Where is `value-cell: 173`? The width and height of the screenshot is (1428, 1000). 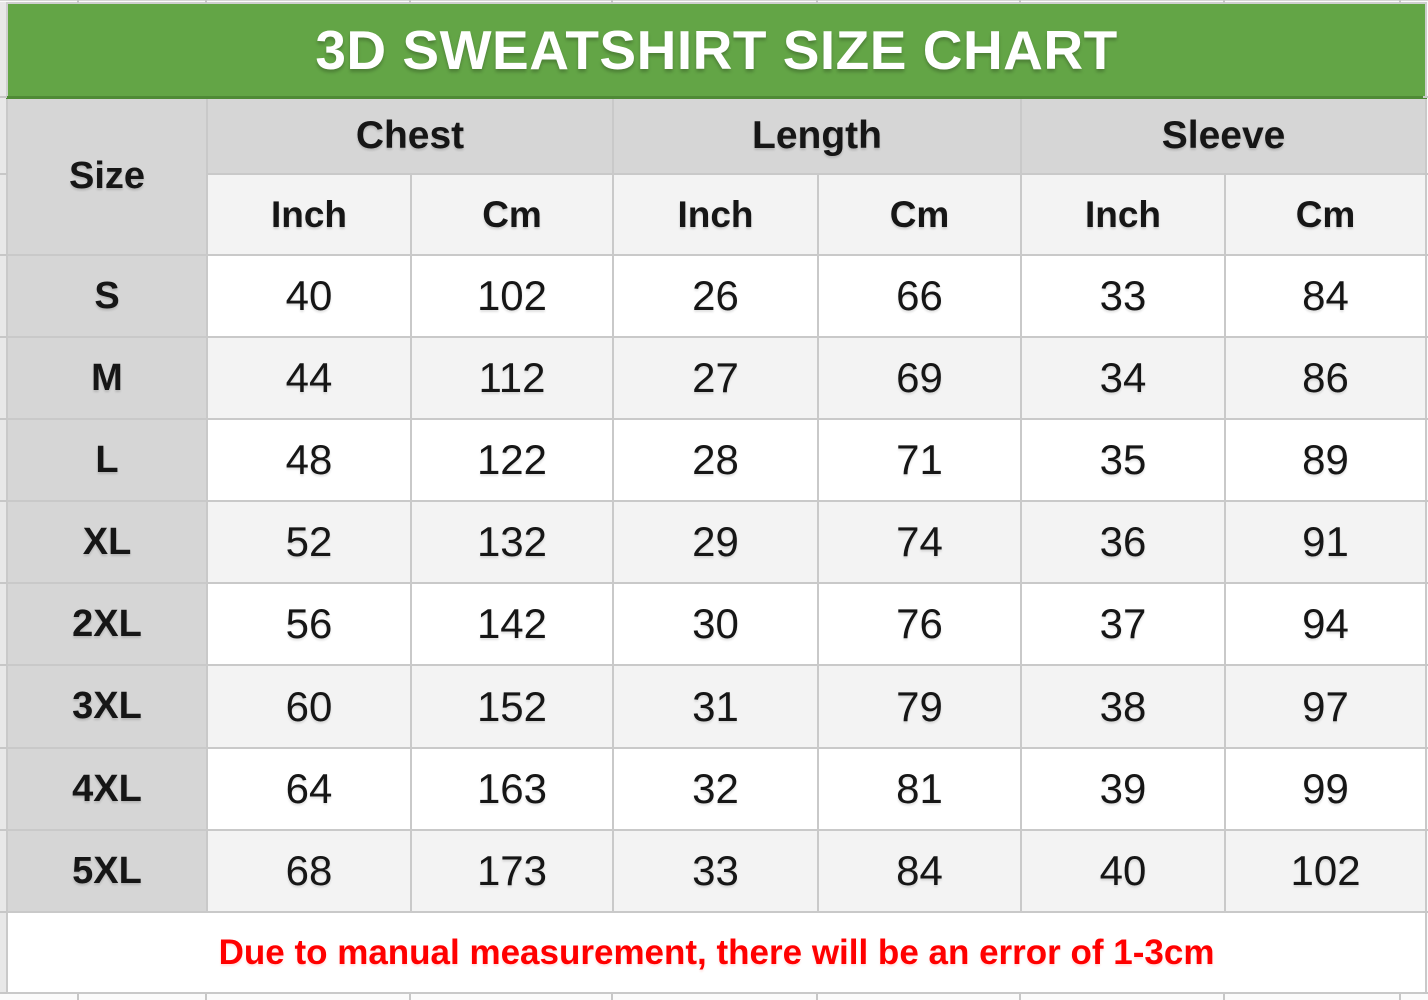
value-cell: 173 is located at coordinates (512, 871).